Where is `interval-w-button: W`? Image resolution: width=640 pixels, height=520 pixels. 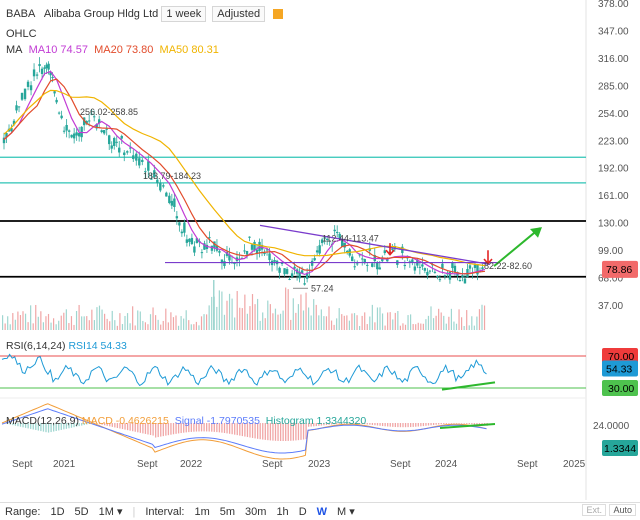 interval-w-button: W is located at coordinates (322, 512).